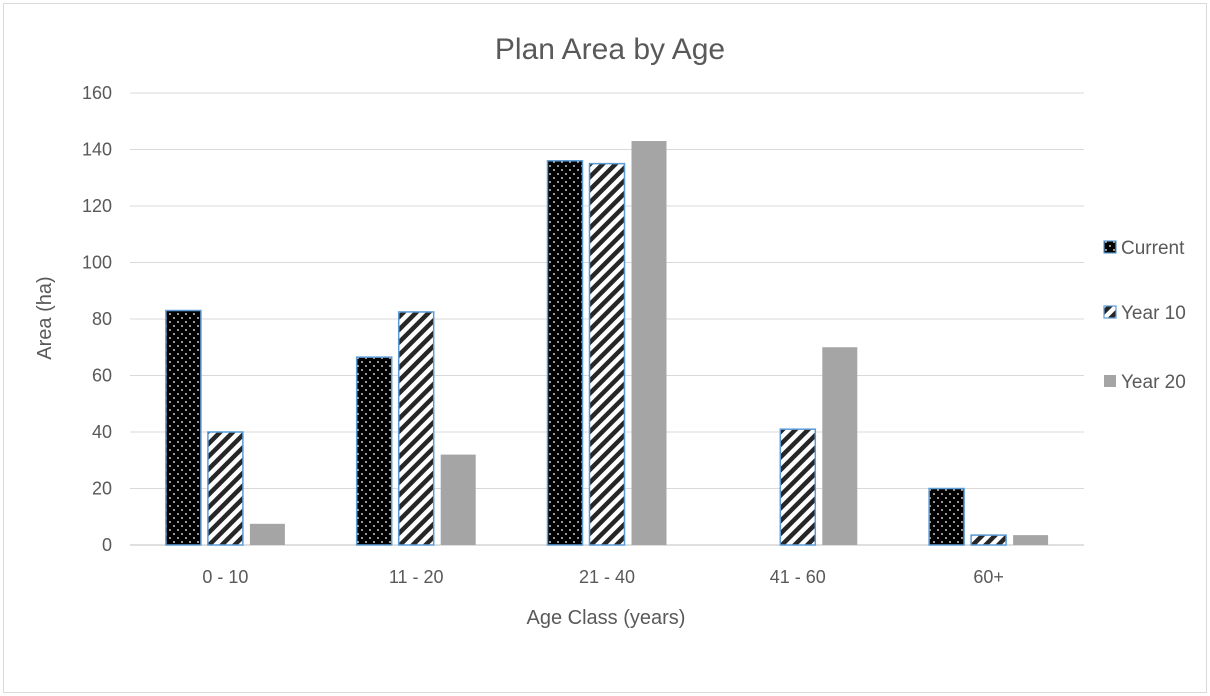 Image resolution: width=1210 pixels, height=696 pixels. What do you see at coordinates (416, 577) in the screenshot?
I see `x-tick-label: 11 - 20` at bounding box center [416, 577].